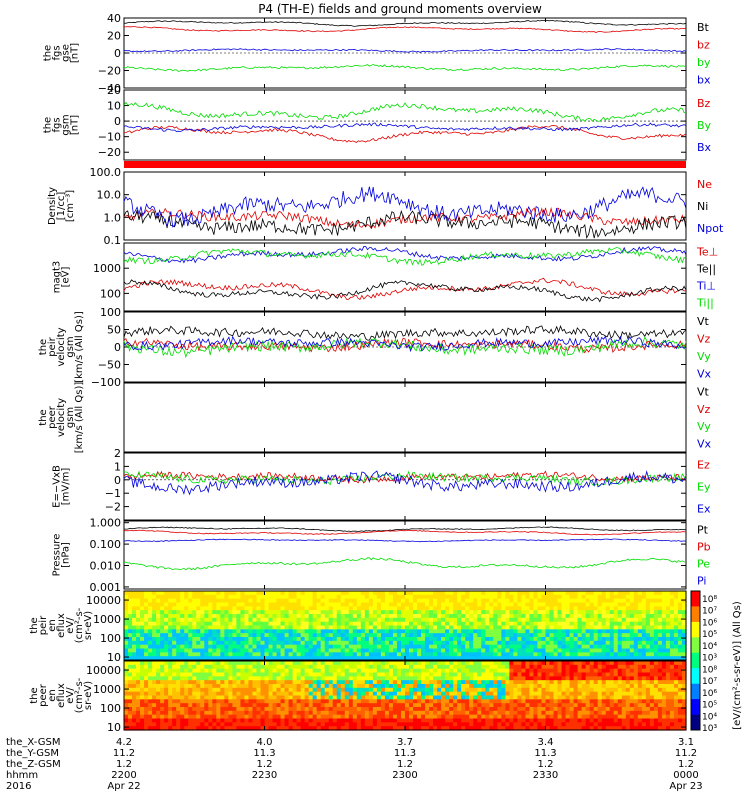  I want to click on legend-entry: Vx, so click(704, 373).